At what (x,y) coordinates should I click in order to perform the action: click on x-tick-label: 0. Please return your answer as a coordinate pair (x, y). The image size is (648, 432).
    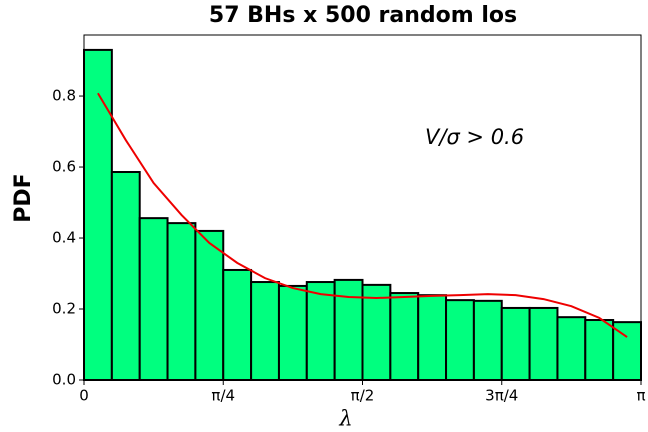
    Looking at the image, I should click on (84, 396).